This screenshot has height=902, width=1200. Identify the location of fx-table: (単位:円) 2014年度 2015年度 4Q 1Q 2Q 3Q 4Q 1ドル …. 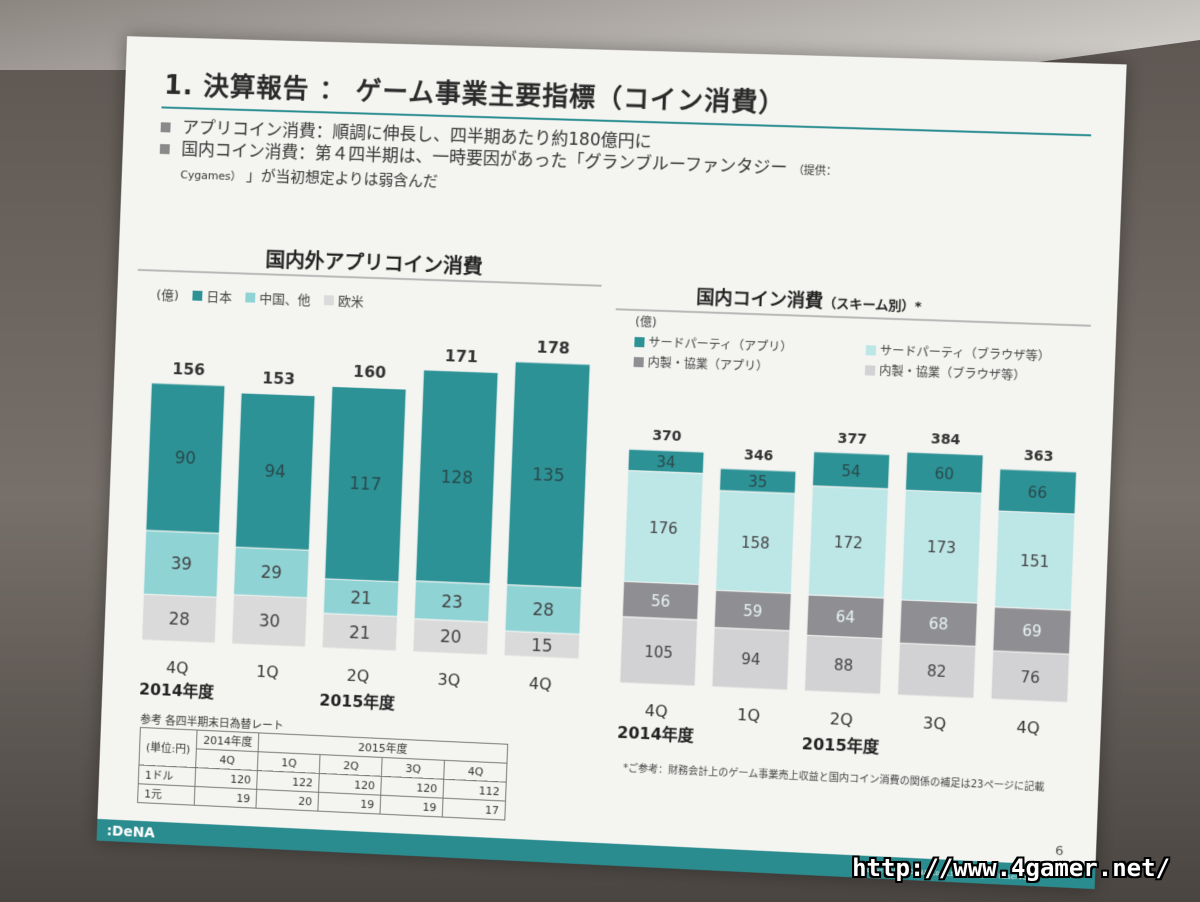
(322, 774).